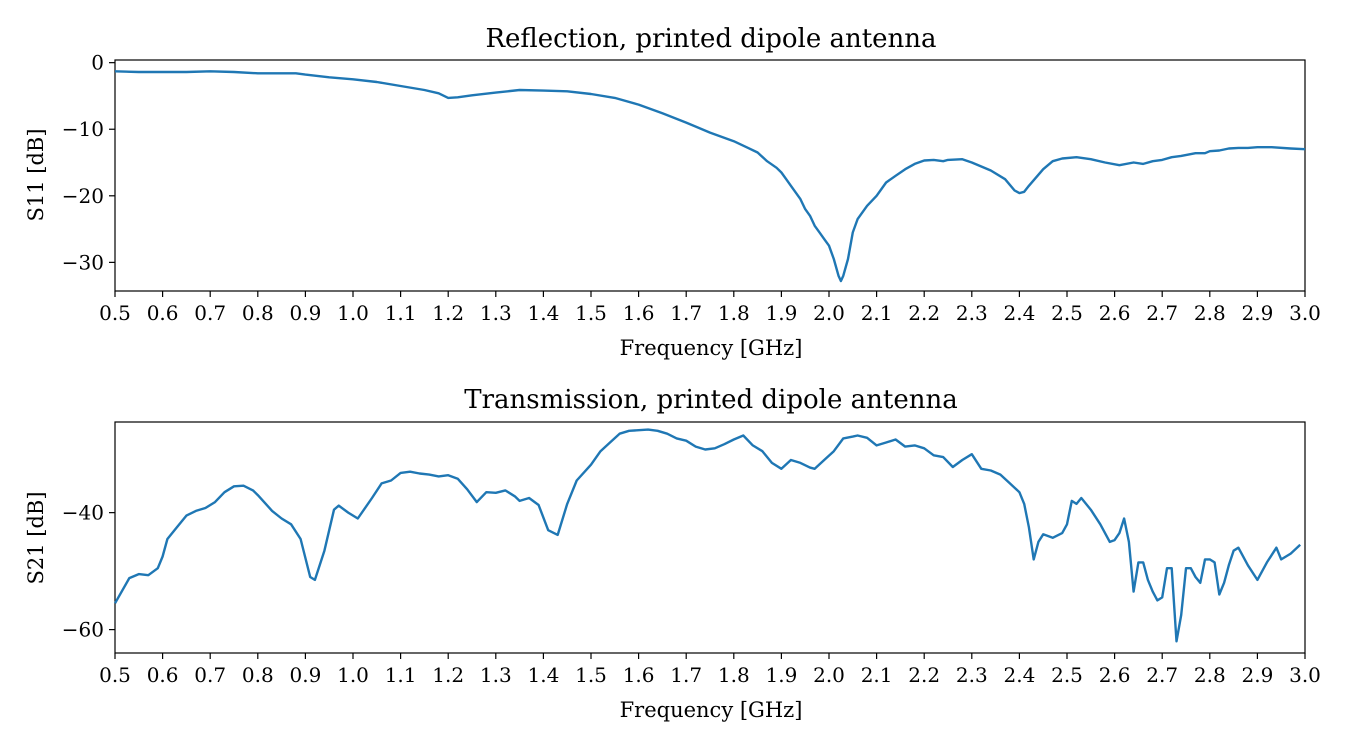 The image size is (1350, 750). Describe the element at coordinates (734, 313) in the screenshot. I see `reflection-xtick-label: 1.8` at that location.